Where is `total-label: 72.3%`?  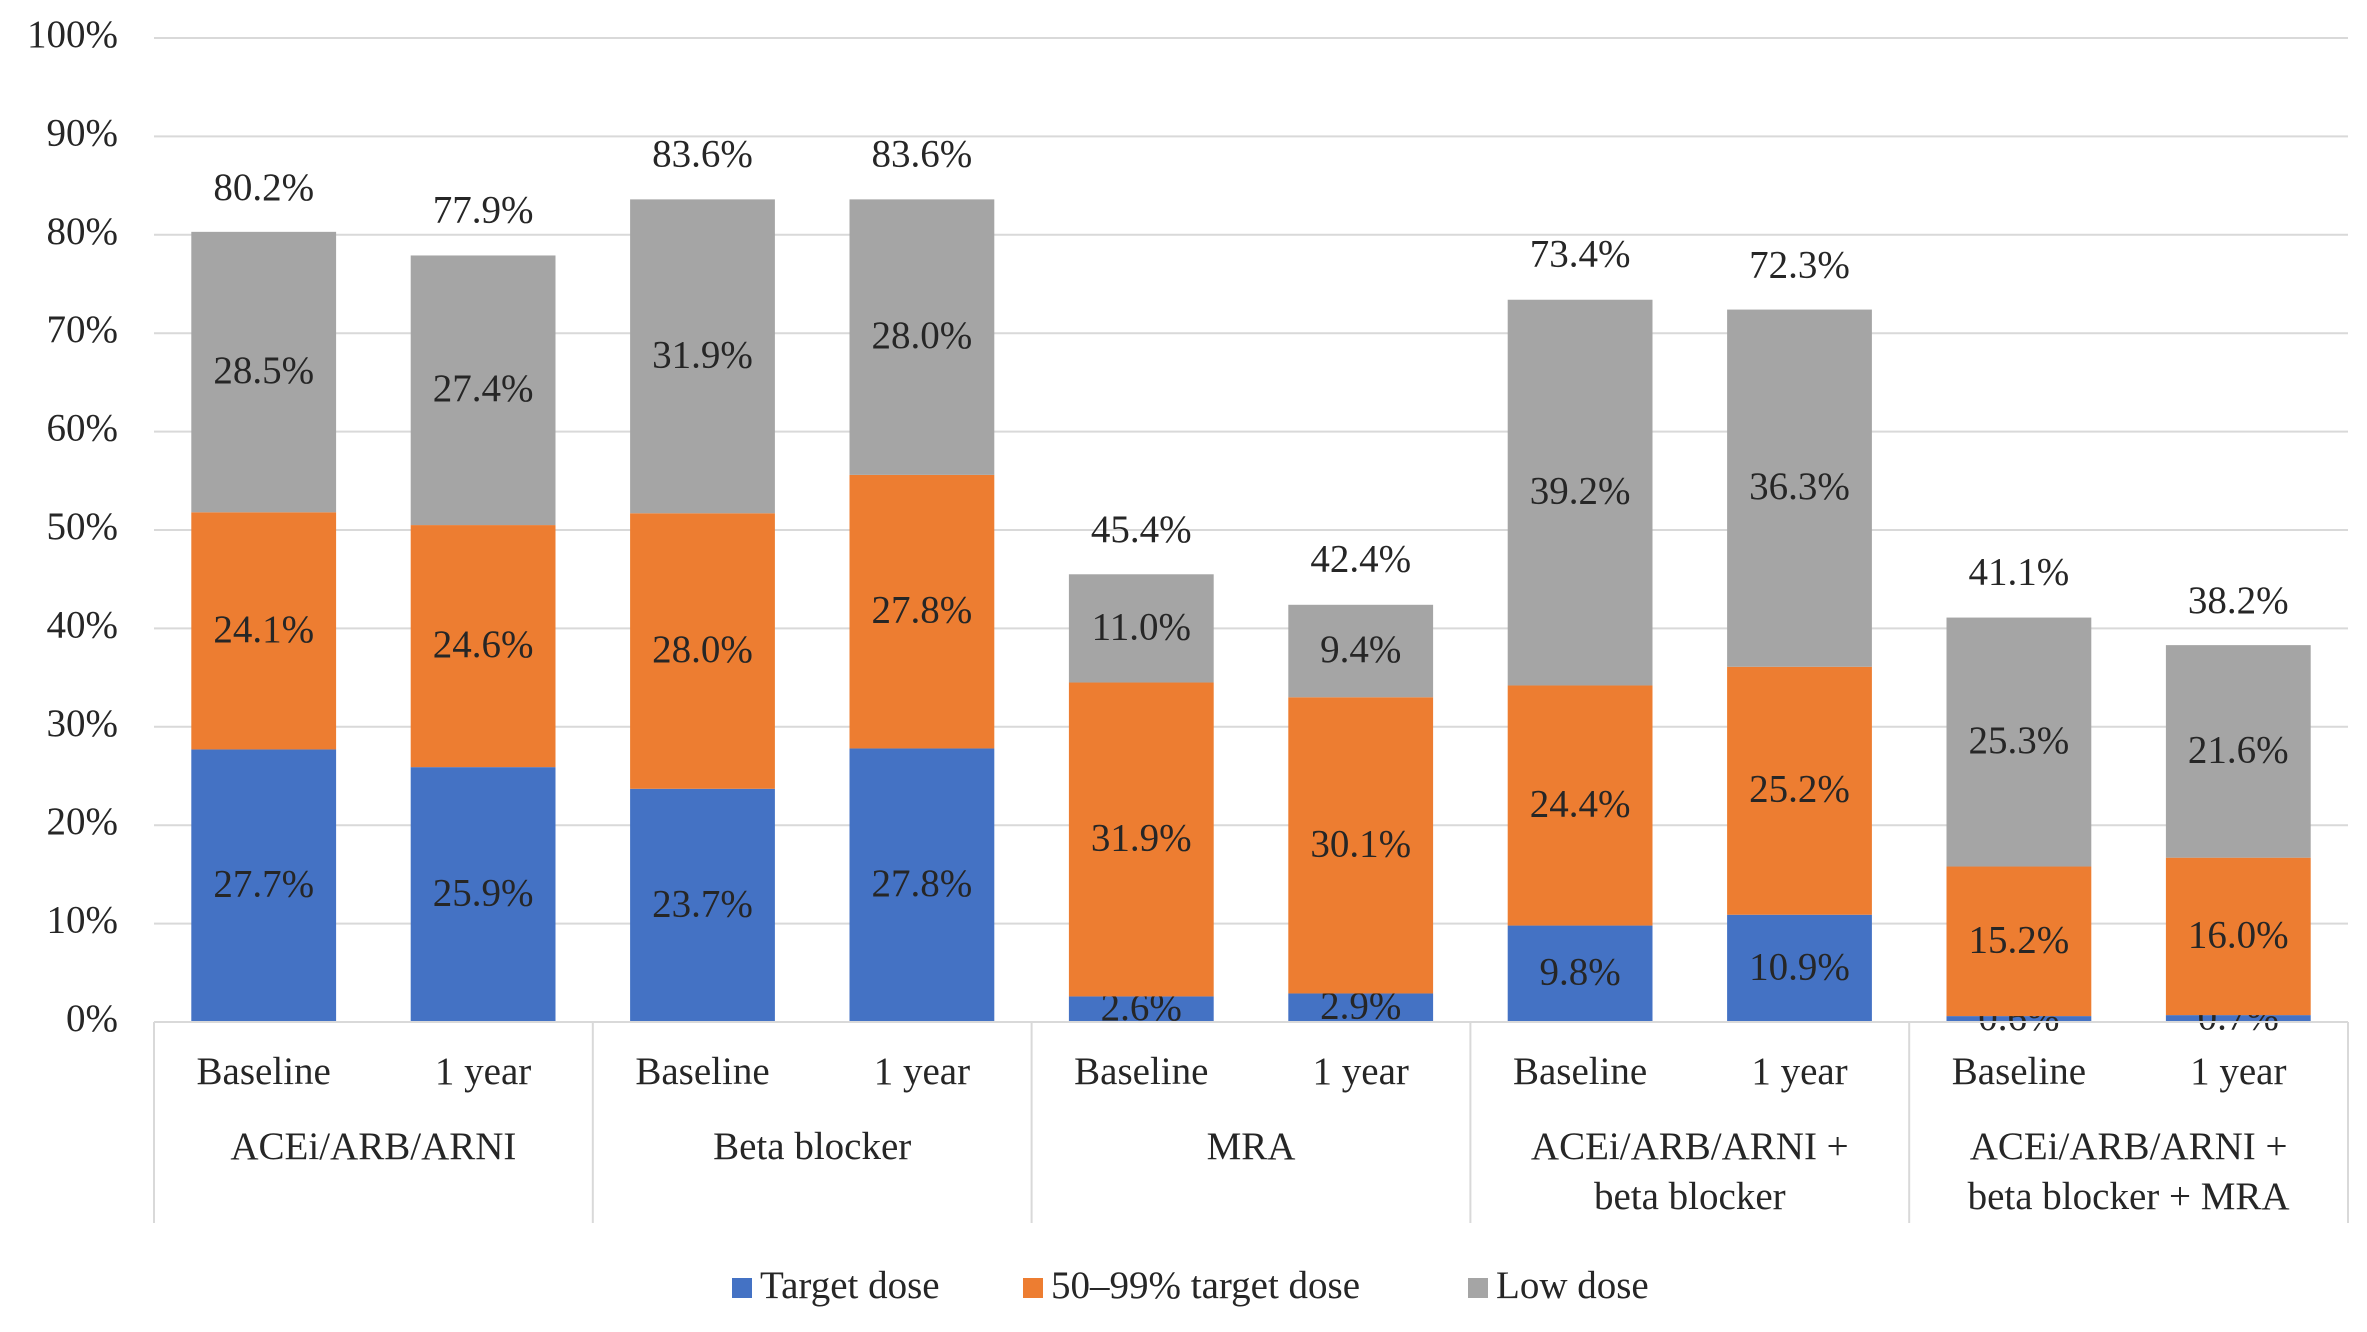
total-label: 72.3% is located at coordinates (1799, 265).